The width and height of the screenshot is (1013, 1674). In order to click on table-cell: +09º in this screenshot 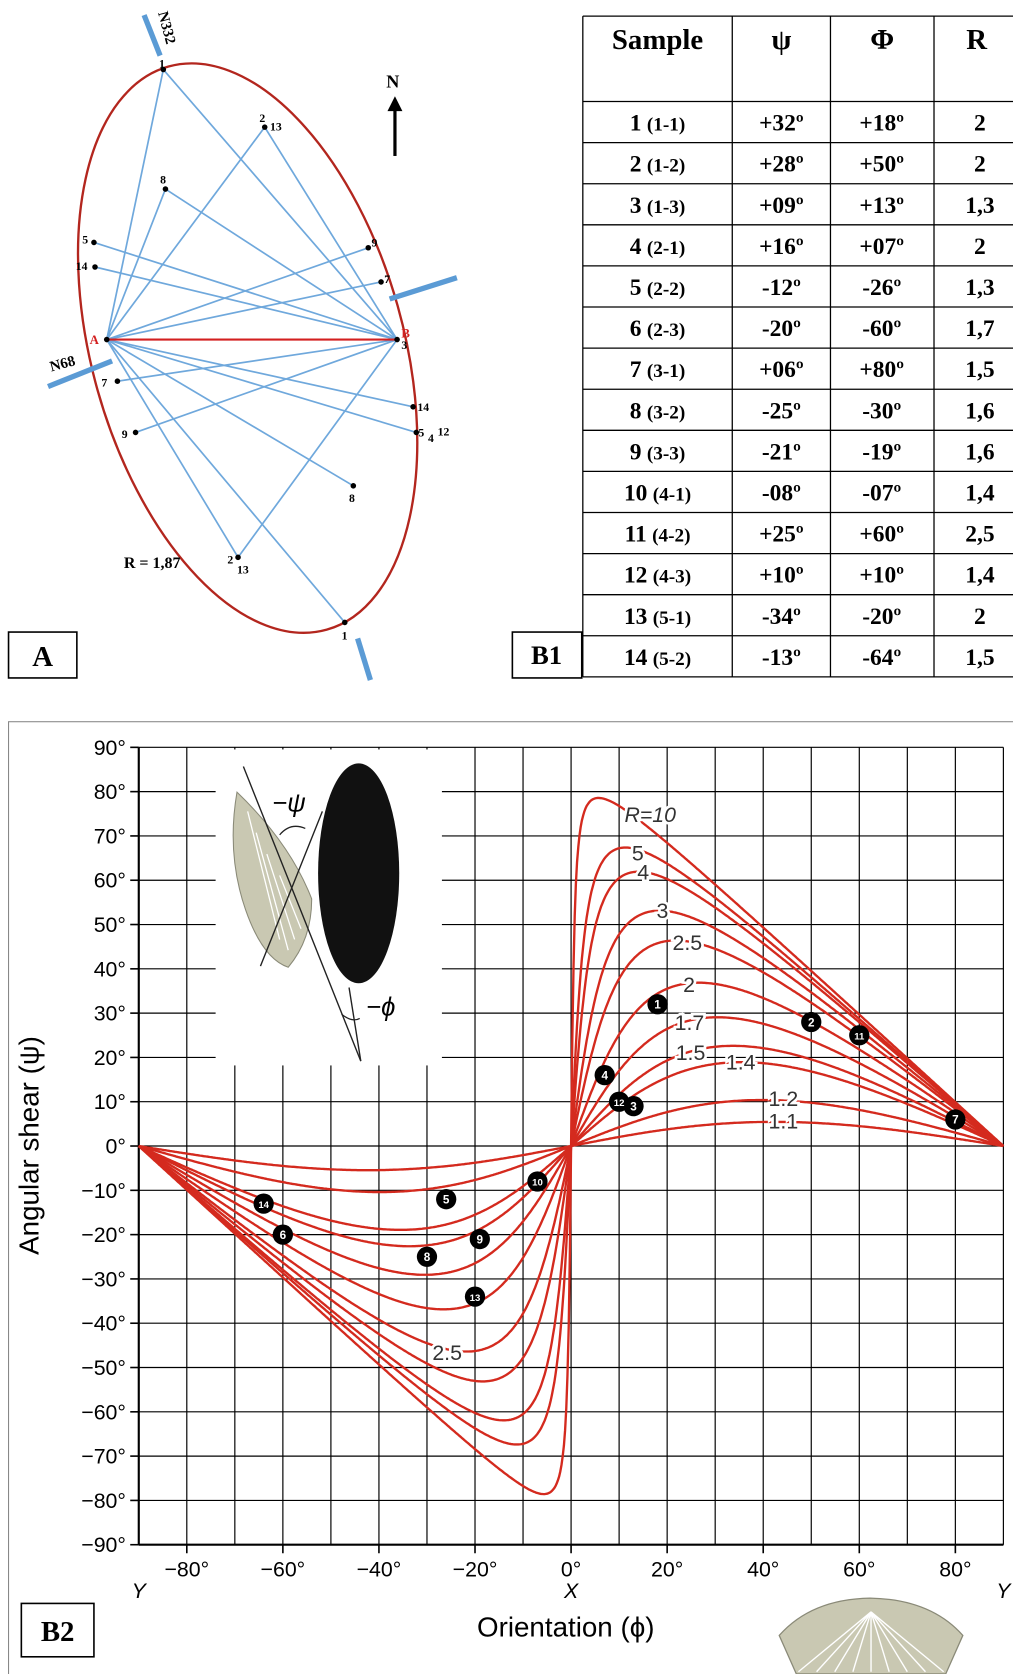, I will do `click(781, 206)`.